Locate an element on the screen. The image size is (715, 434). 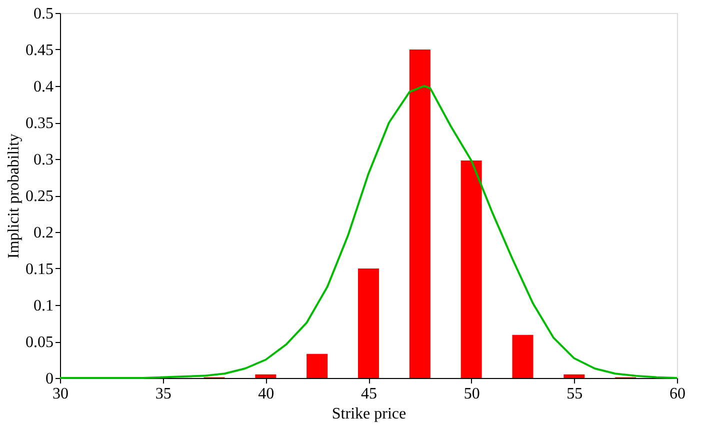
y-axis-title: Implicit probability is located at coordinates (14, 196).